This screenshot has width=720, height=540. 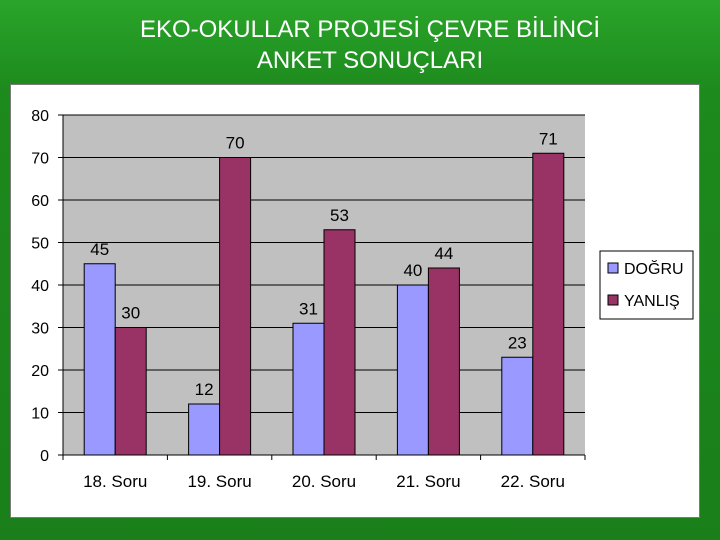 What do you see at coordinates (40, 116) in the screenshot?
I see `y-tick-label: 80` at bounding box center [40, 116].